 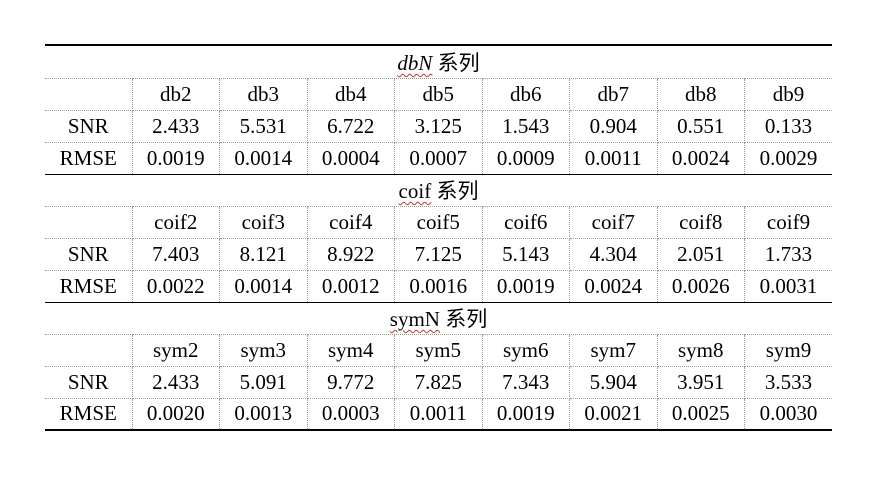 I want to click on value-cell: 9.772, so click(x=351, y=382).